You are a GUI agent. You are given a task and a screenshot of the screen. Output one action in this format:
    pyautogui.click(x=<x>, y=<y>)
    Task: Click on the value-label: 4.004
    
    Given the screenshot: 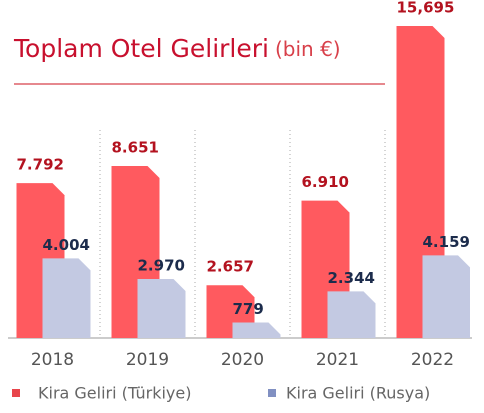 What is the action you would take?
    pyautogui.click(x=66, y=245)
    